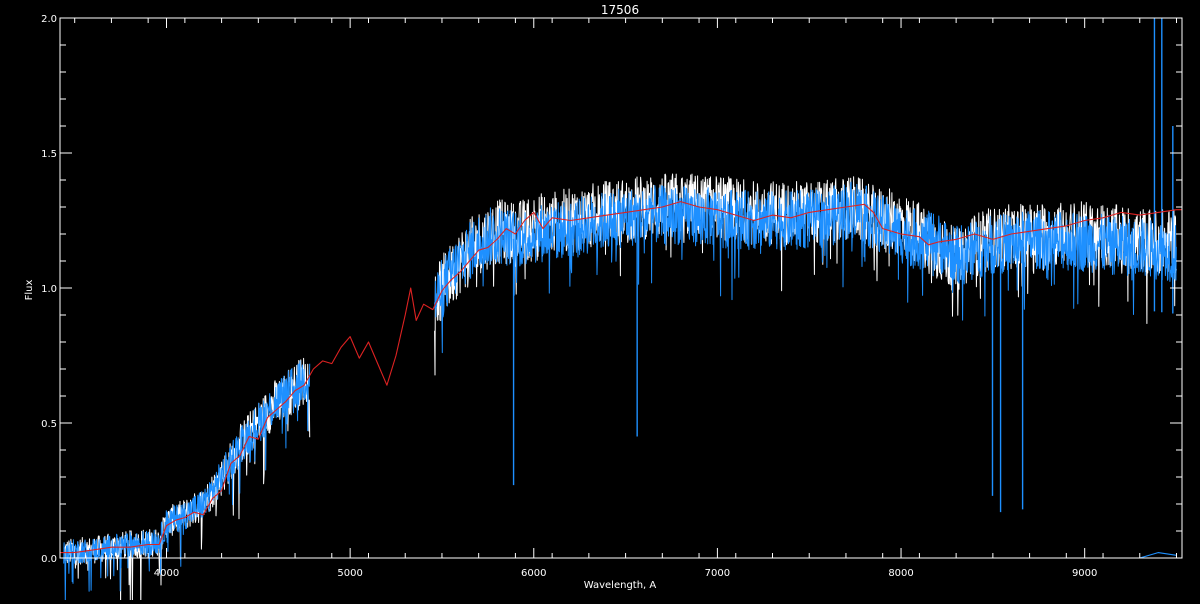 The height and width of the screenshot is (604, 1200). I want to click on y-tick-label: 1.0, so click(49, 289).